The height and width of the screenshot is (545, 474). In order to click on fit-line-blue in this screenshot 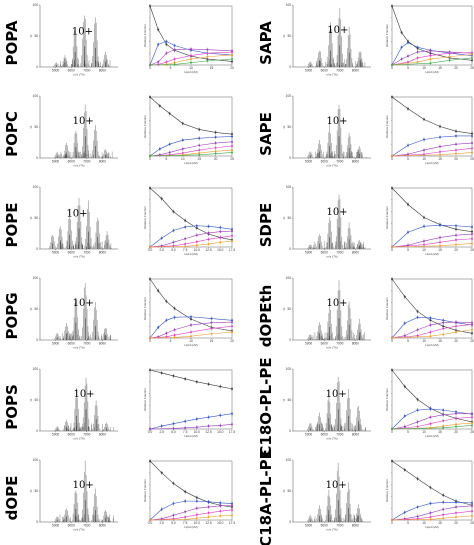, I will do `click(431, 146)`.